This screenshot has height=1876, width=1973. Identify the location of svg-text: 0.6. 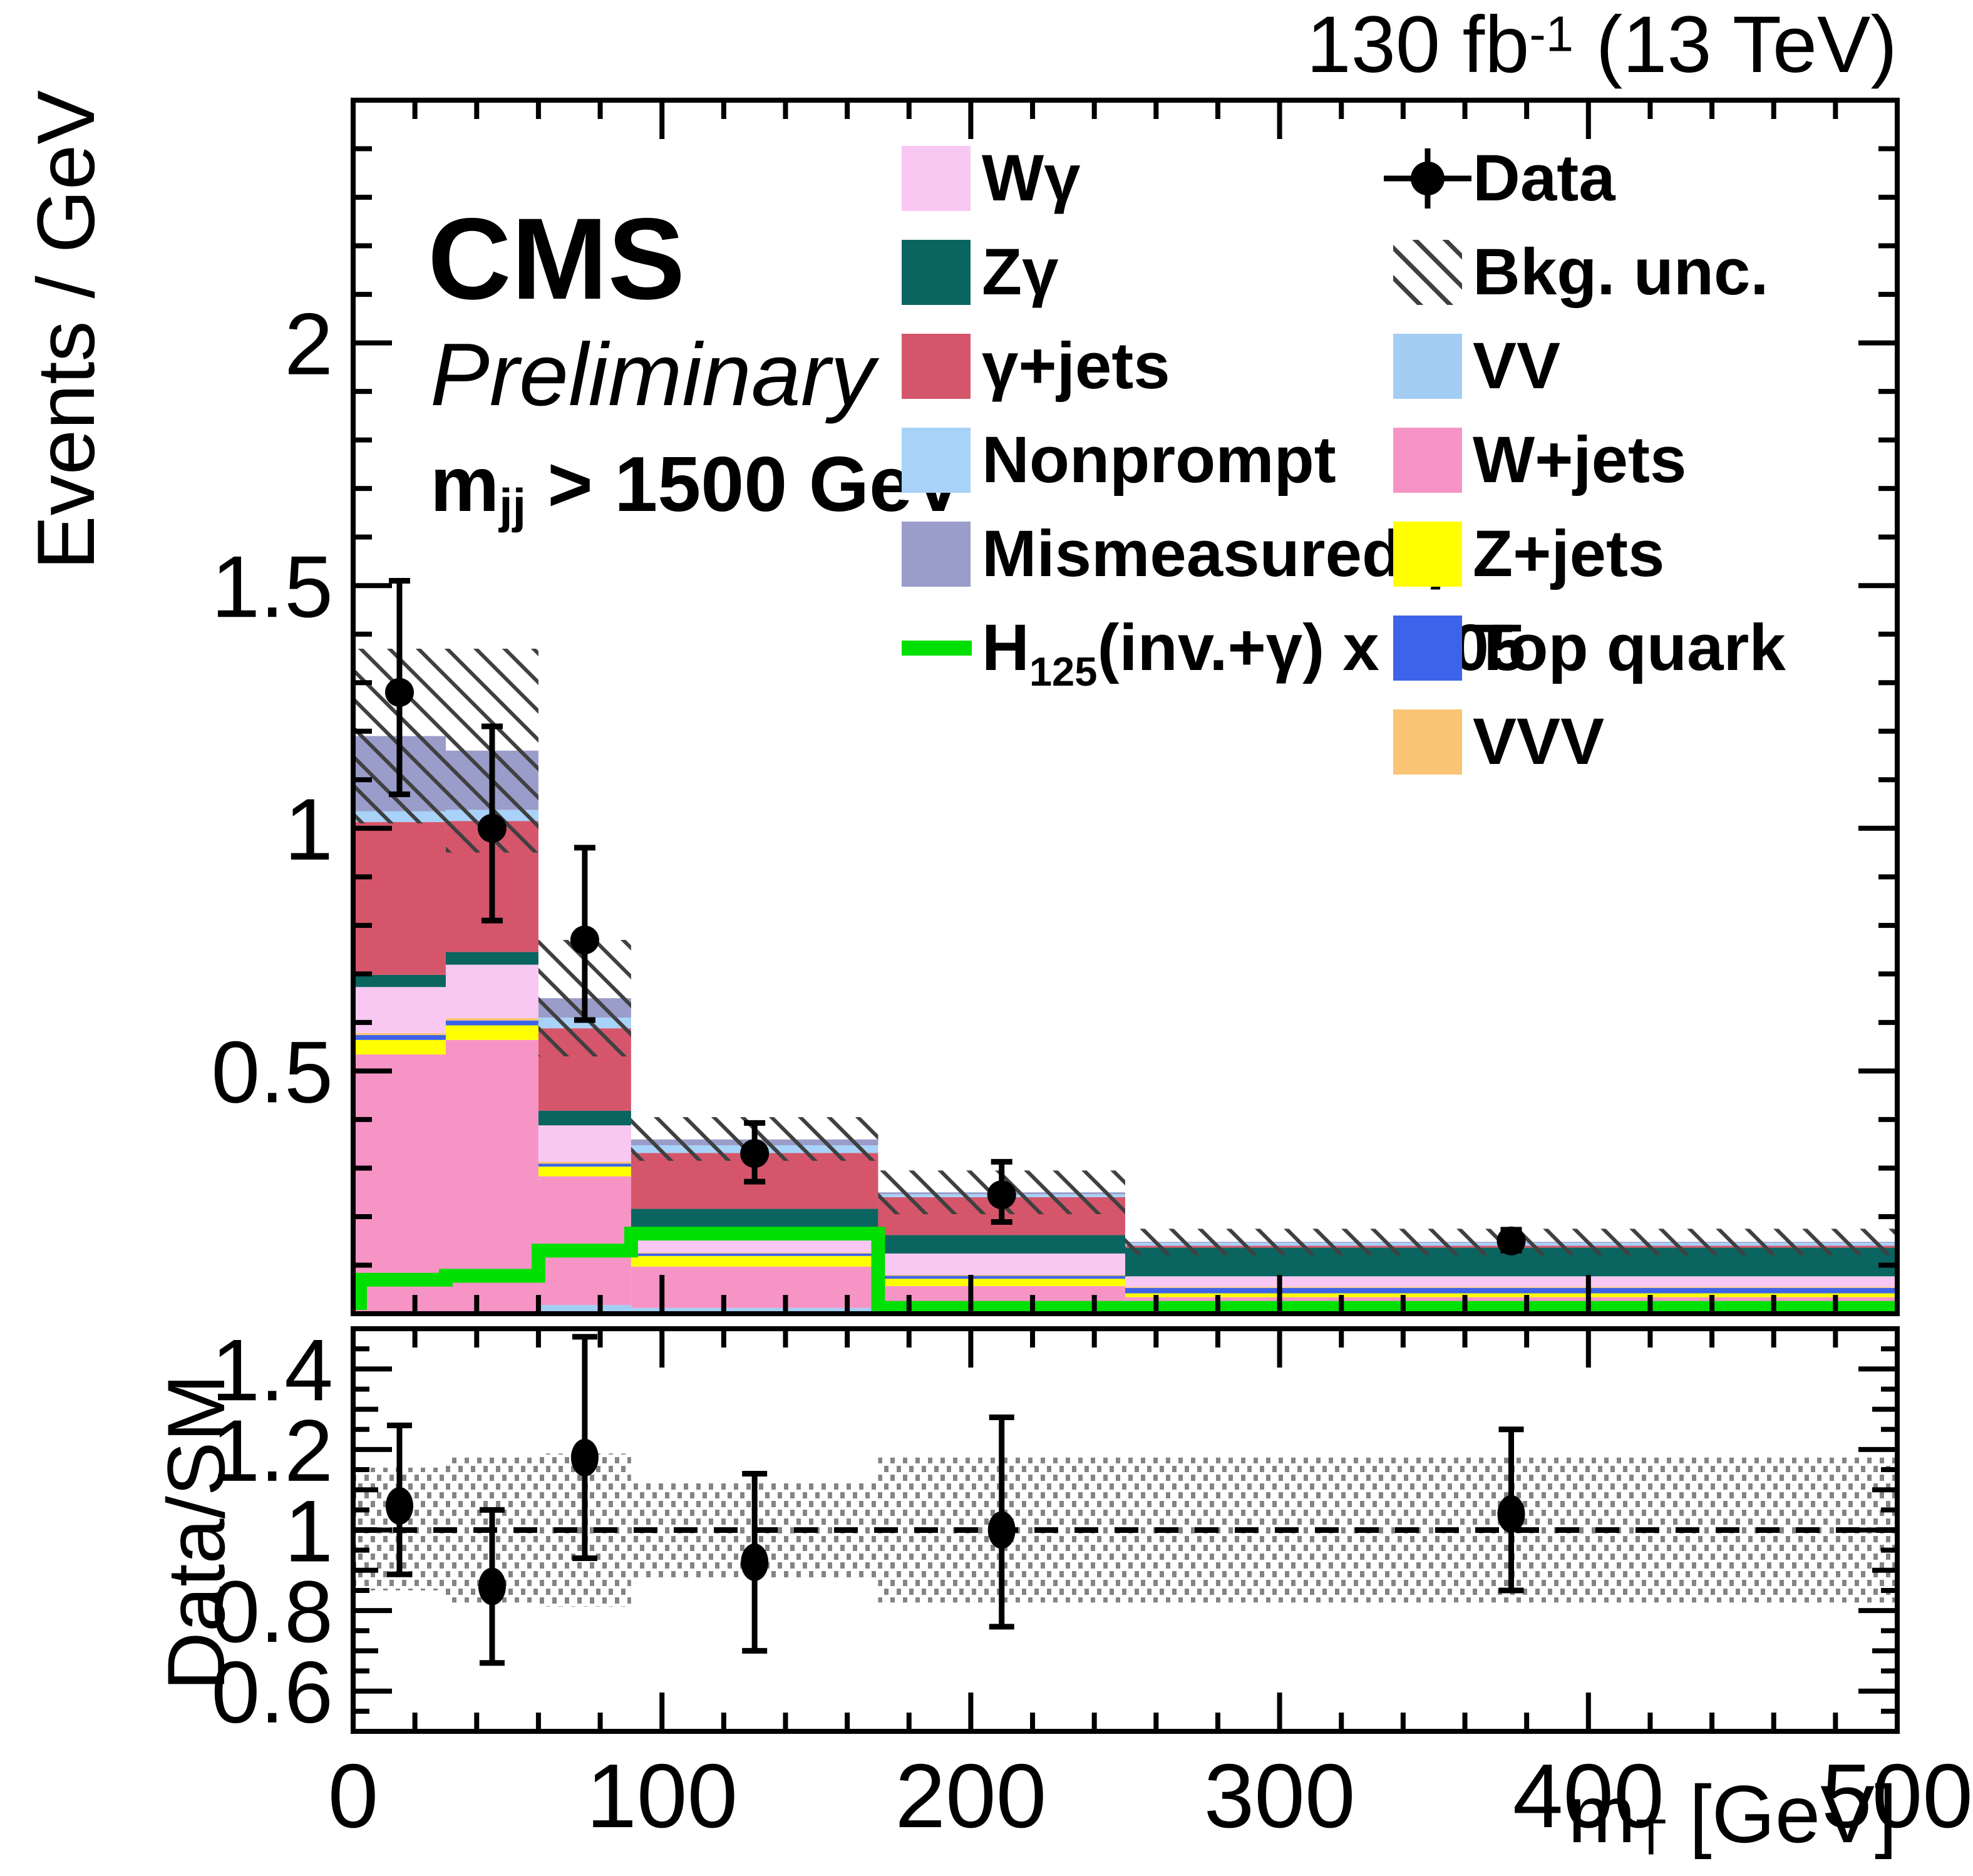
(272, 1692).